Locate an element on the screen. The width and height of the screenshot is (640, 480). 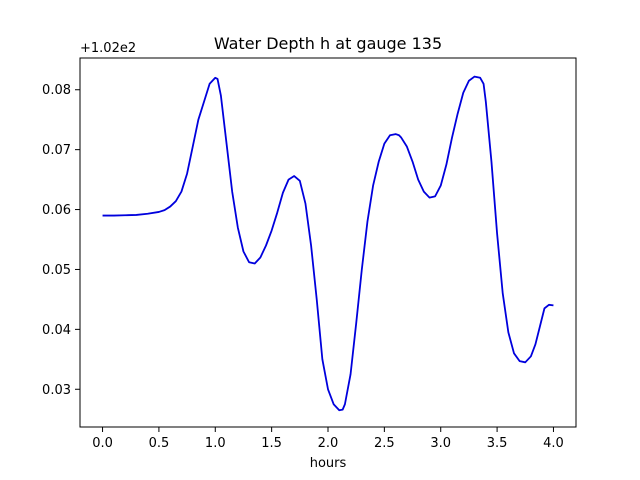
x-axis-ticks: 0.0 0.5 1.0 1.5 2.0 2.5 3.0 3.5 4.0 is located at coordinates (328, 439).